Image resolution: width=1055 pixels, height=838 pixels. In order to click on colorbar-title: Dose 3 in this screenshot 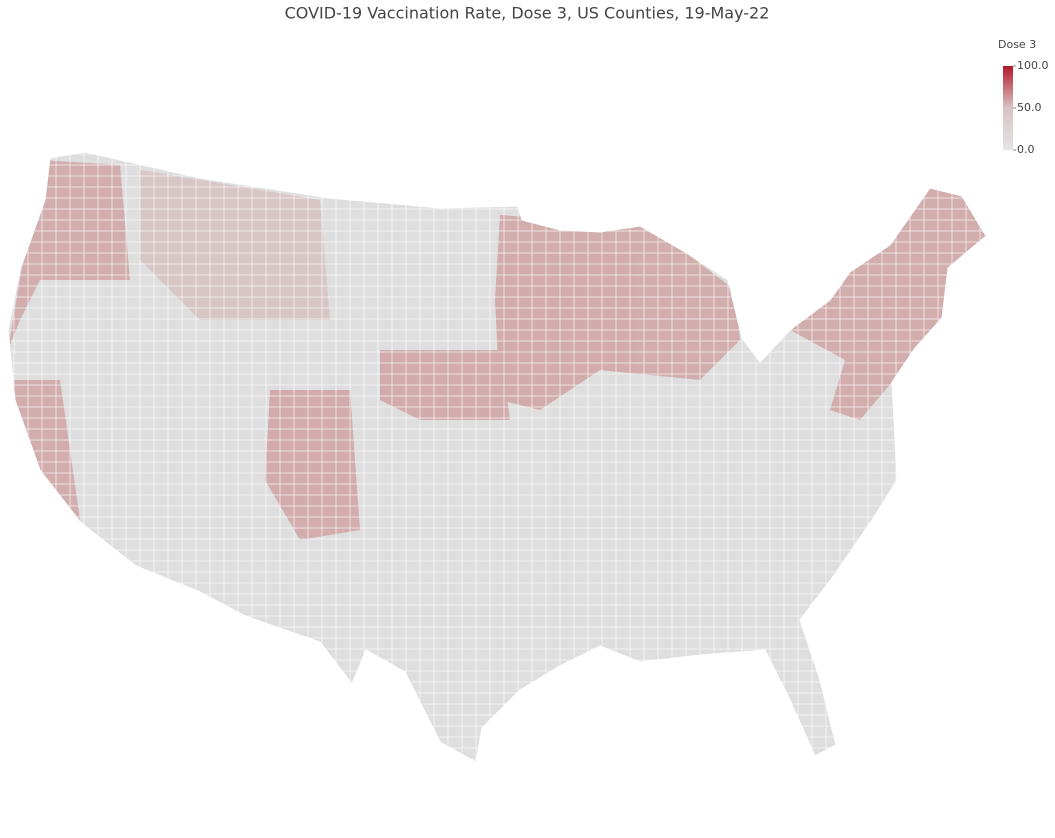, I will do `click(1017, 44)`.